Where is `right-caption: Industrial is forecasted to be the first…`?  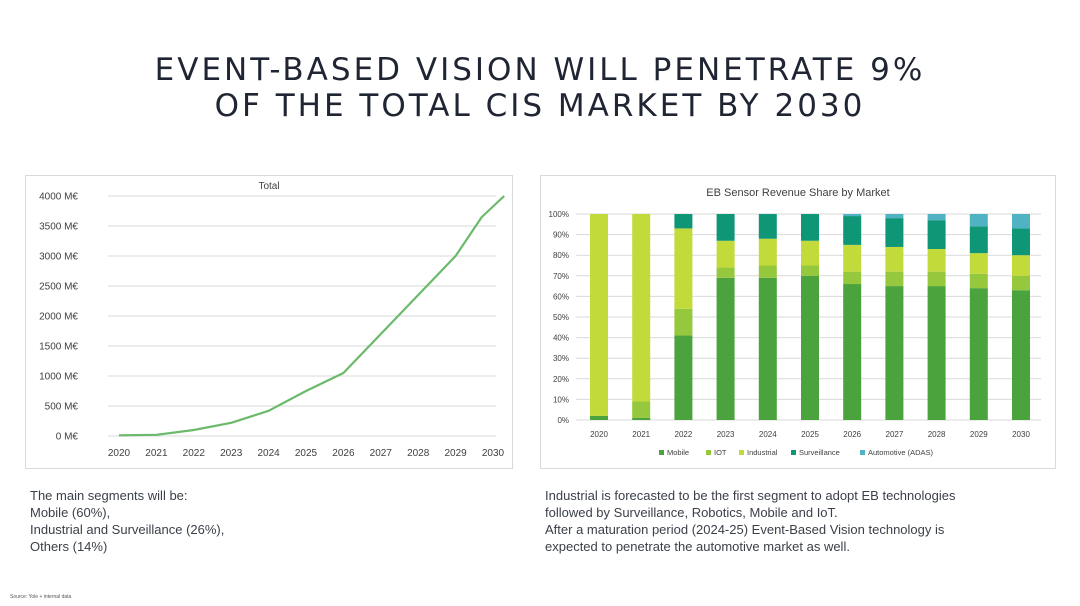
right-caption: Industrial is forecasted to be the first… is located at coordinates (795, 521).